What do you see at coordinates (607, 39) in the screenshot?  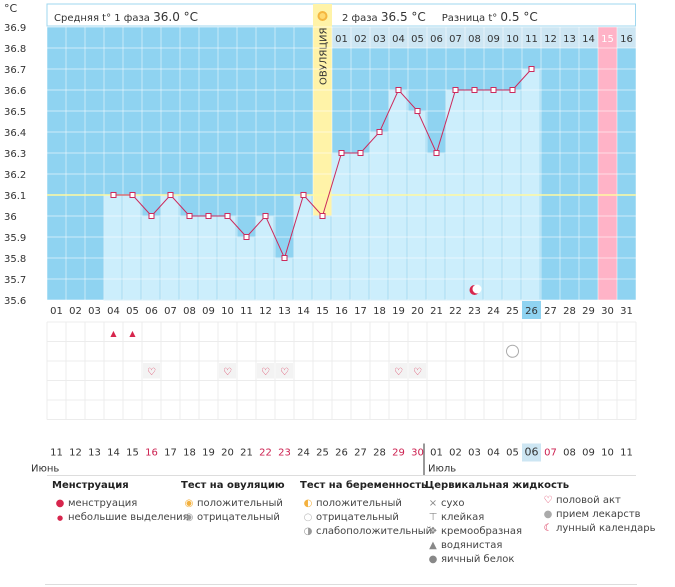 I see `phase2-day-label: 15` at bounding box center [607, 39].